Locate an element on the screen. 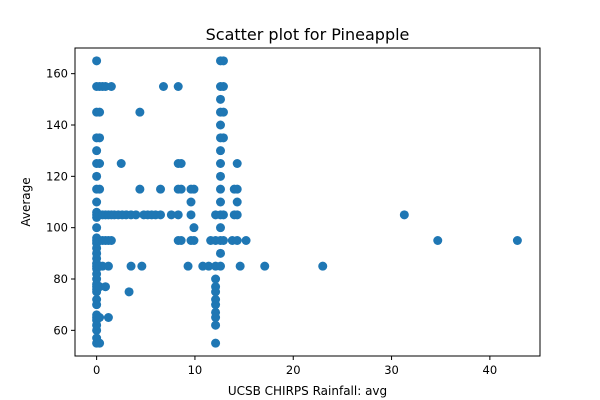  x-axis: 0 10 20 30 40 is located at coordinates (295, 366).